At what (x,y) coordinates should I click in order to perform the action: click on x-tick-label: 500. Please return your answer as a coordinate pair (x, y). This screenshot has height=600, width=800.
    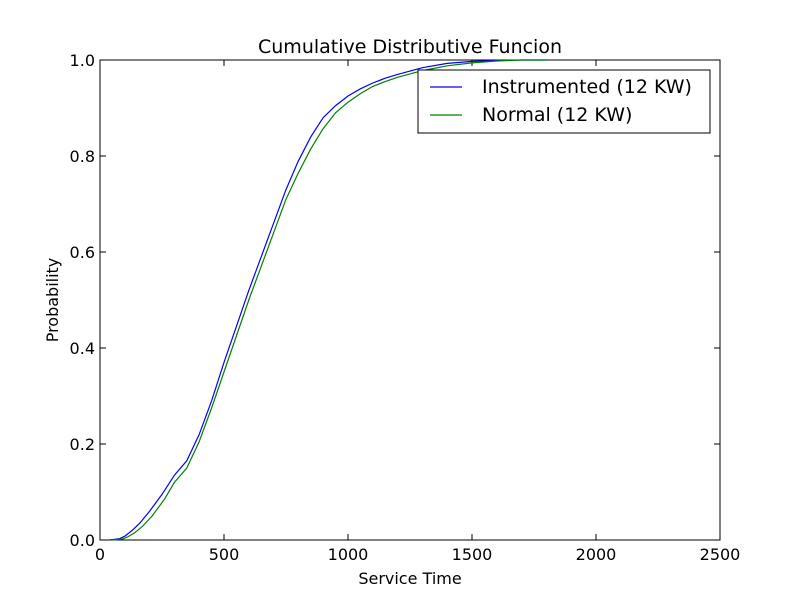
    Looking at the image, I should click on (224, 554).